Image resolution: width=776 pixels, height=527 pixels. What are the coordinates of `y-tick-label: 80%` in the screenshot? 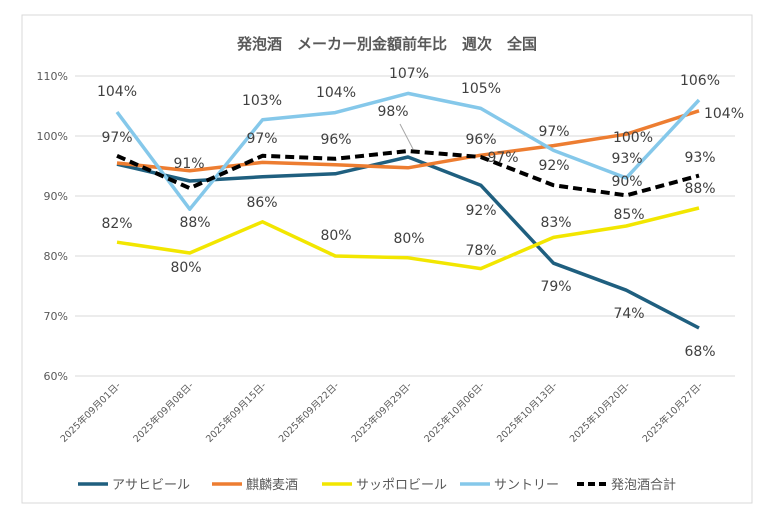 It's located at (56, 256).